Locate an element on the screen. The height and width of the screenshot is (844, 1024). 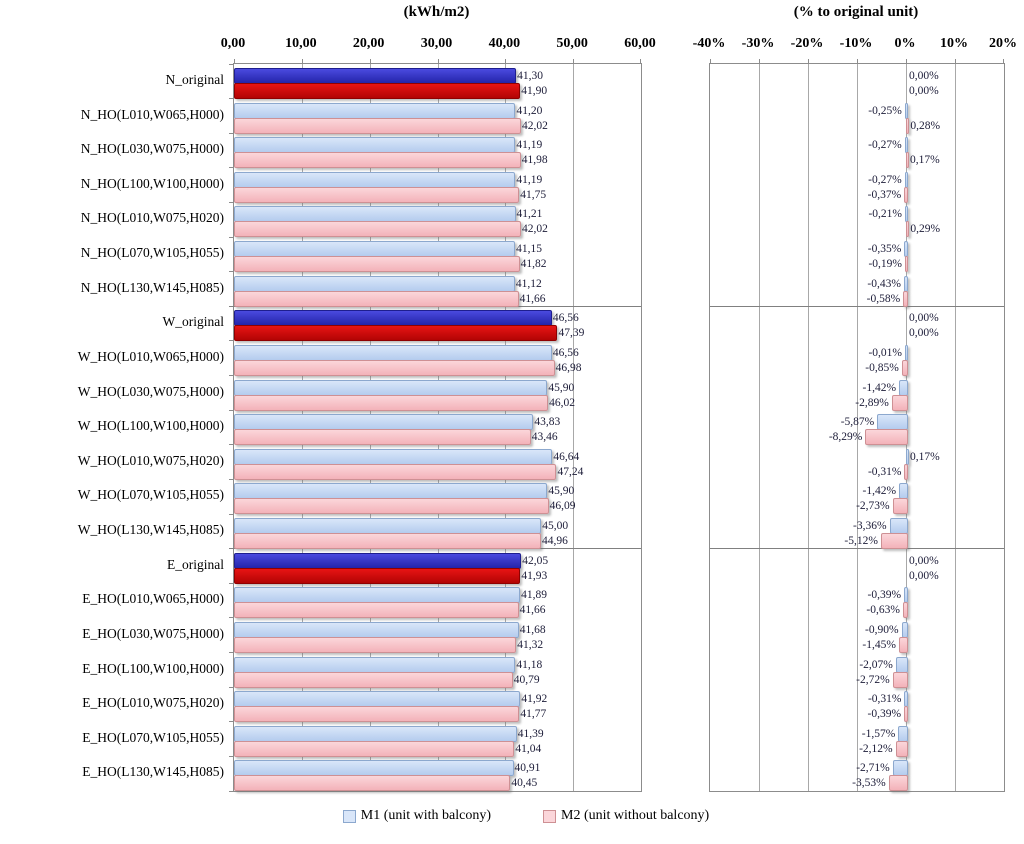
pct-label: -0,39% is located at coordinates (884, 714).